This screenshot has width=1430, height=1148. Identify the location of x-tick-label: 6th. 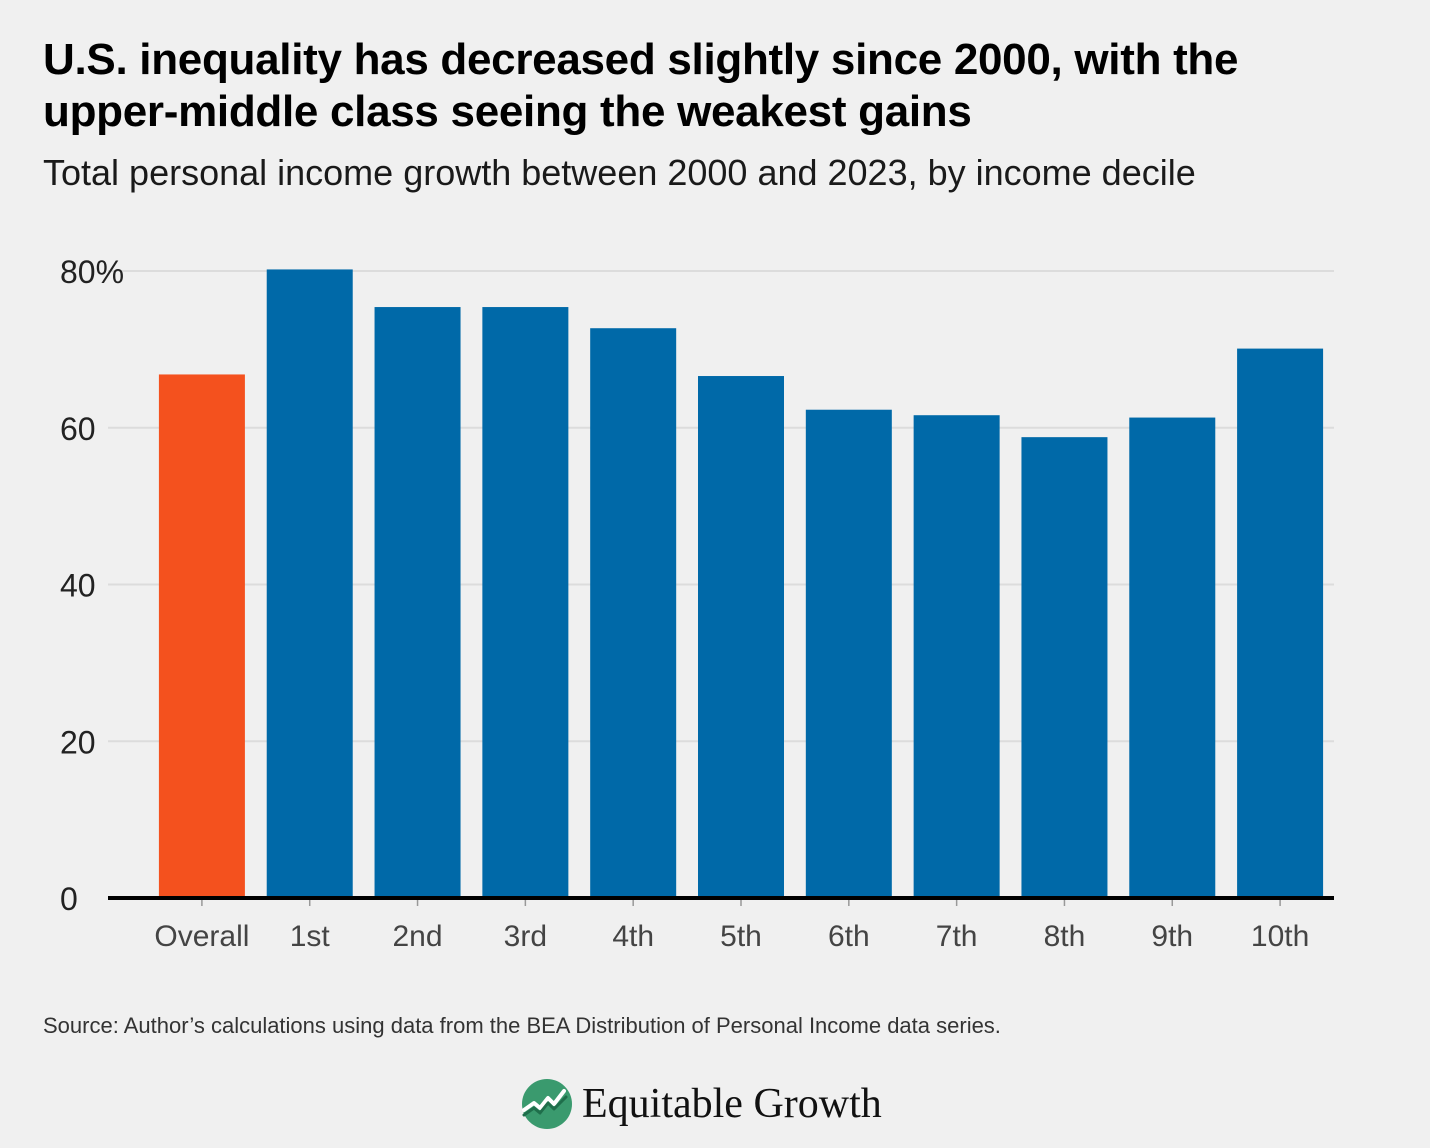
(849, 936).